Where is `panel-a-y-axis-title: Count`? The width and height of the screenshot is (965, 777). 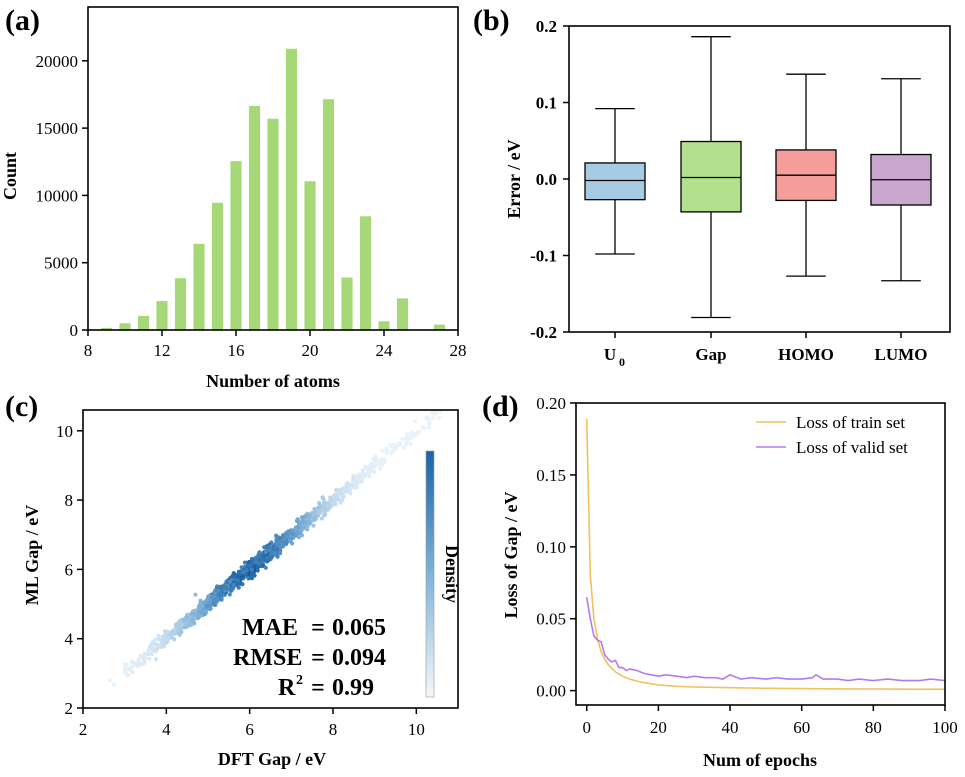 panel-a-y-axis-title: Count is located at coordinates (10, 176).